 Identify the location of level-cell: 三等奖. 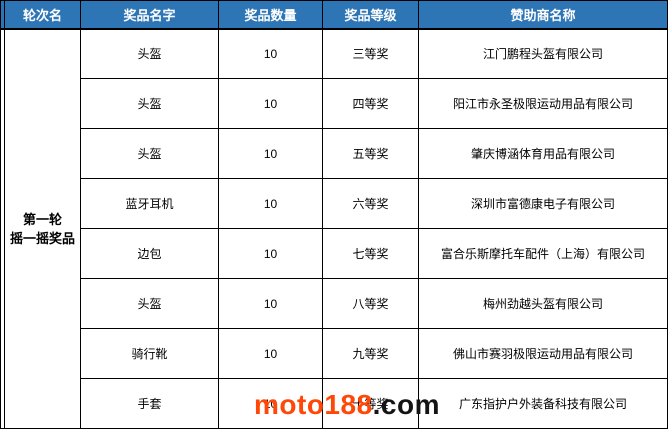
(370, 53).